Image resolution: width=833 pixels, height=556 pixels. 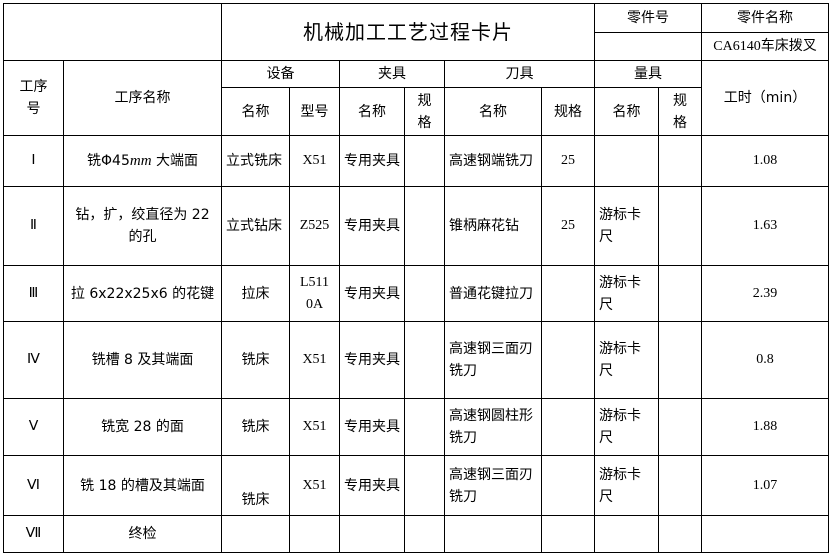 I want to click on step-no: Ⅳ, so click(x=33, y=360).